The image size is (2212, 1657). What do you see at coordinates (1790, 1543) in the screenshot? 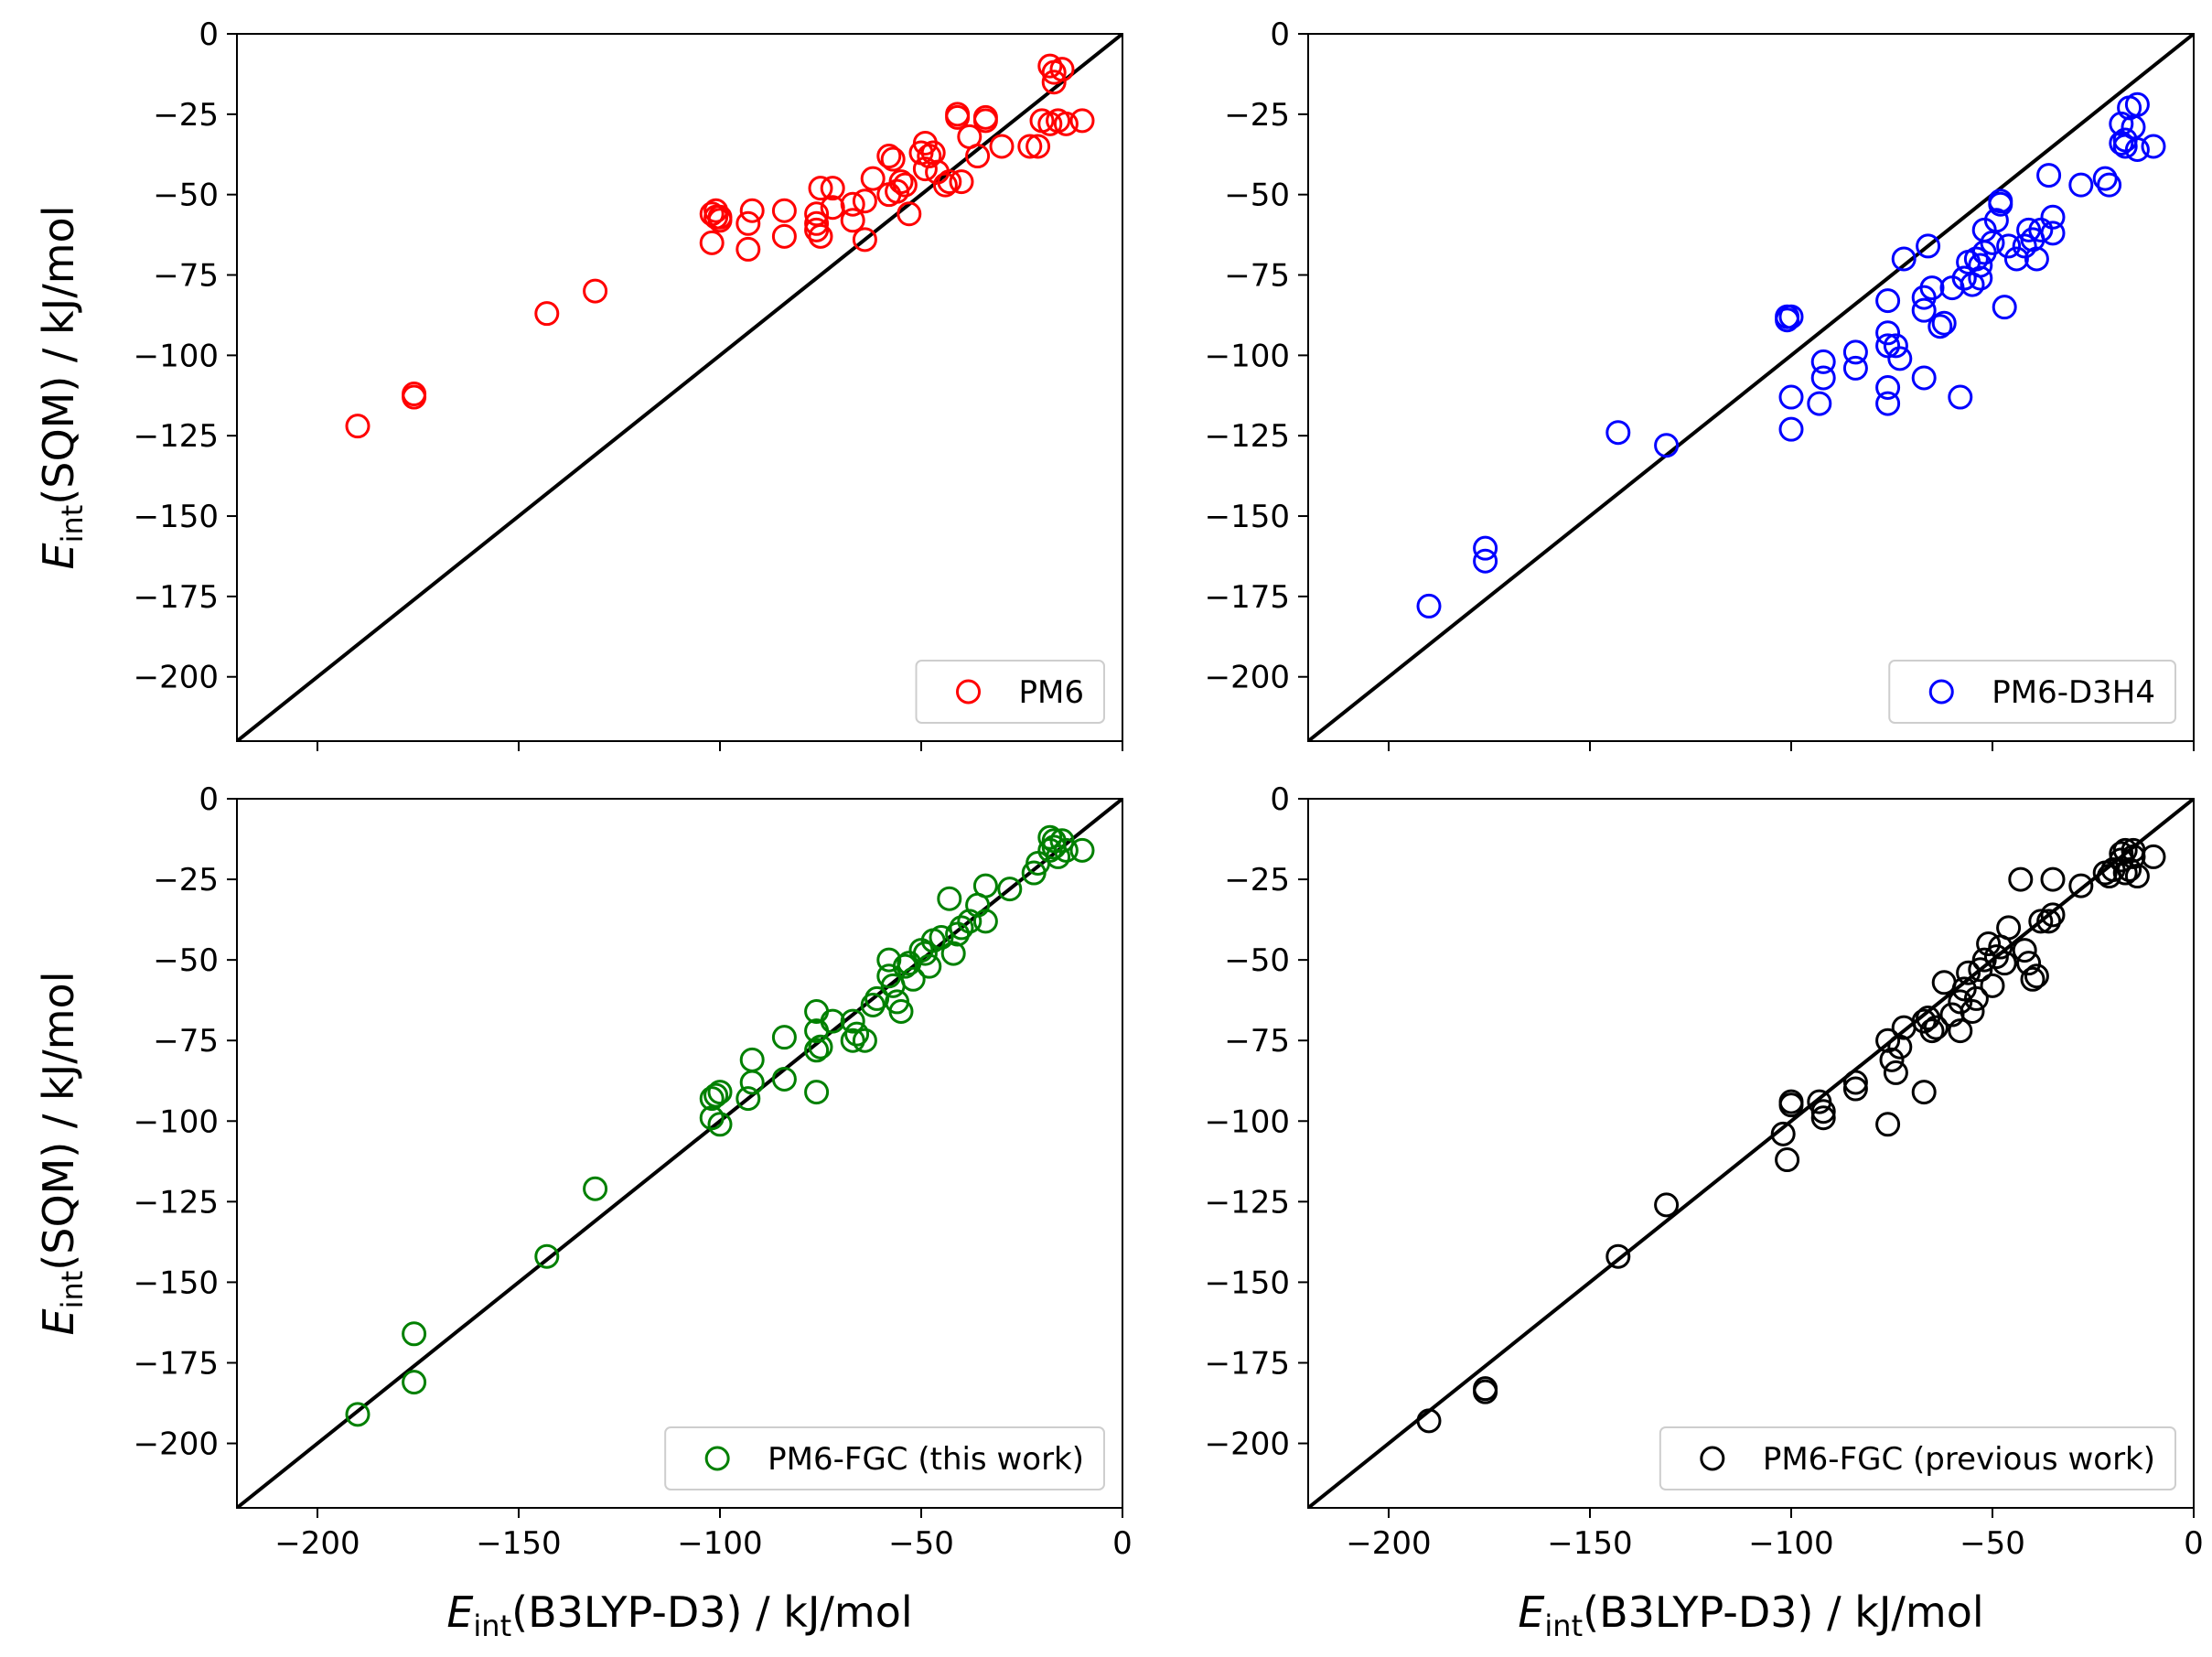
I see `x-tick-label: −100` at bounding box center [1790, 1543].